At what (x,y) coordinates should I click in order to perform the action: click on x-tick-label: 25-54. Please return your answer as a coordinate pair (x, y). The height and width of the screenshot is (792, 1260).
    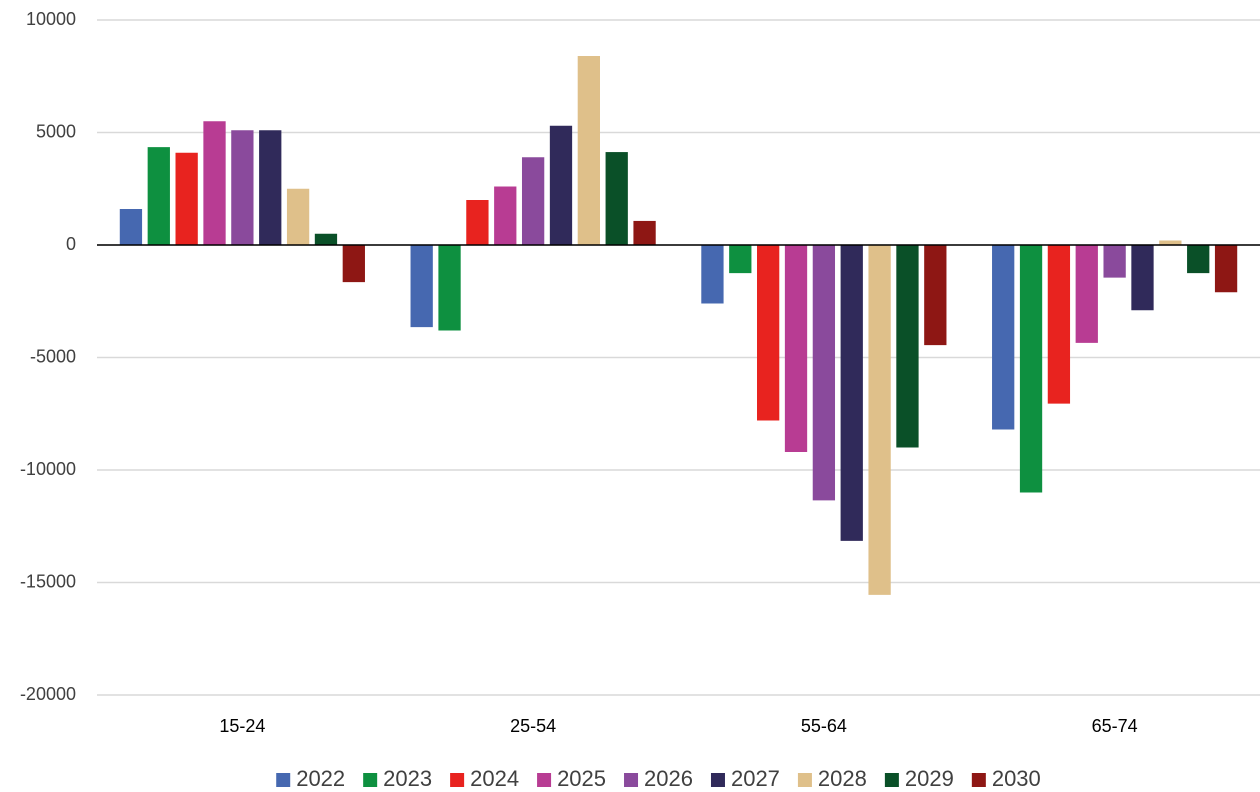
    Looking at the image, I should click on (533, 726).